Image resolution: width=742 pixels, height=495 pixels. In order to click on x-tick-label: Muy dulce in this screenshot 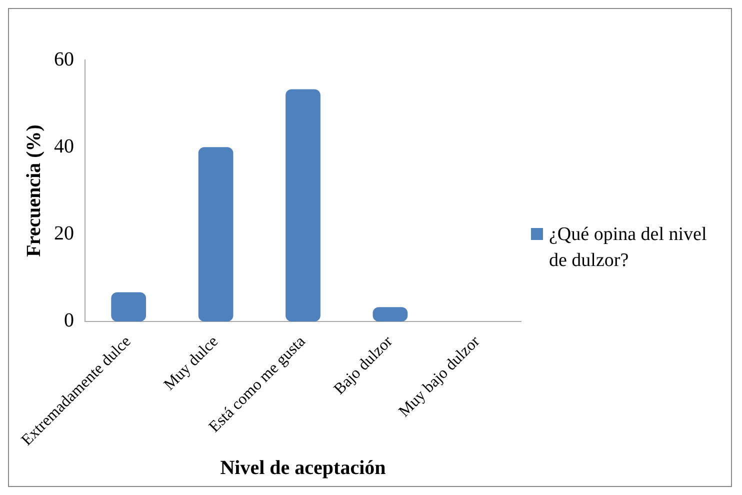, I will do `click(191, 363)`.